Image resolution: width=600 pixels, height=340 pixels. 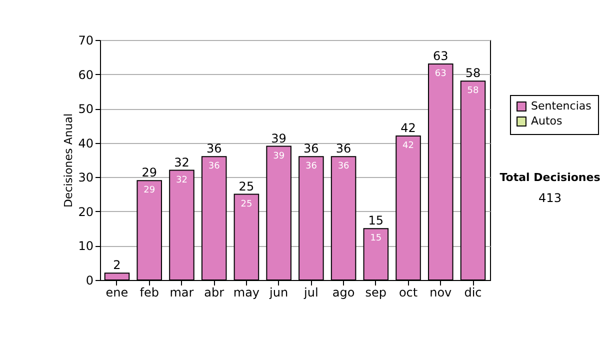 I want to click on x-tick-label: feb, so click(x=149, y=293).